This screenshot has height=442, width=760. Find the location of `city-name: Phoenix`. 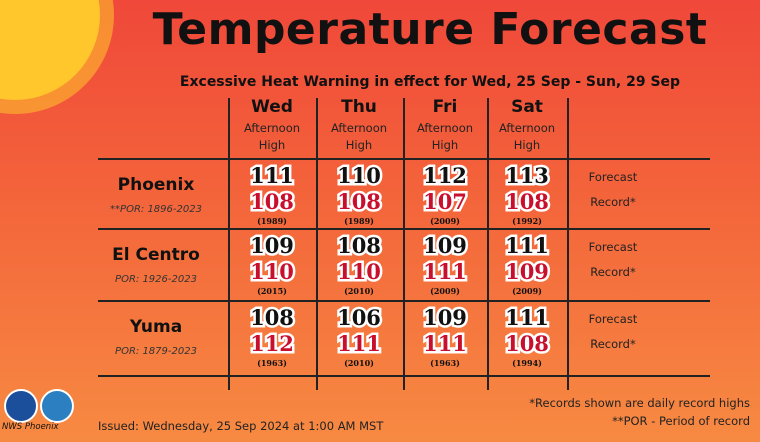

city-name: Phoenix is located at coordinates (156, 185).